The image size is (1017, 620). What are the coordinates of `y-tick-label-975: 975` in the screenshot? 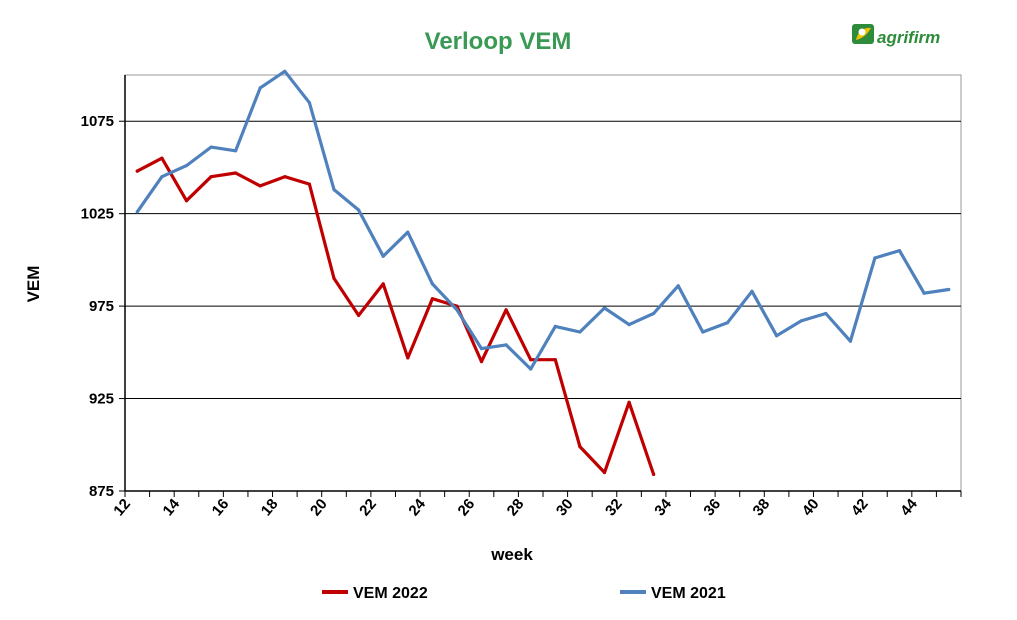 It's located at (101, 306).